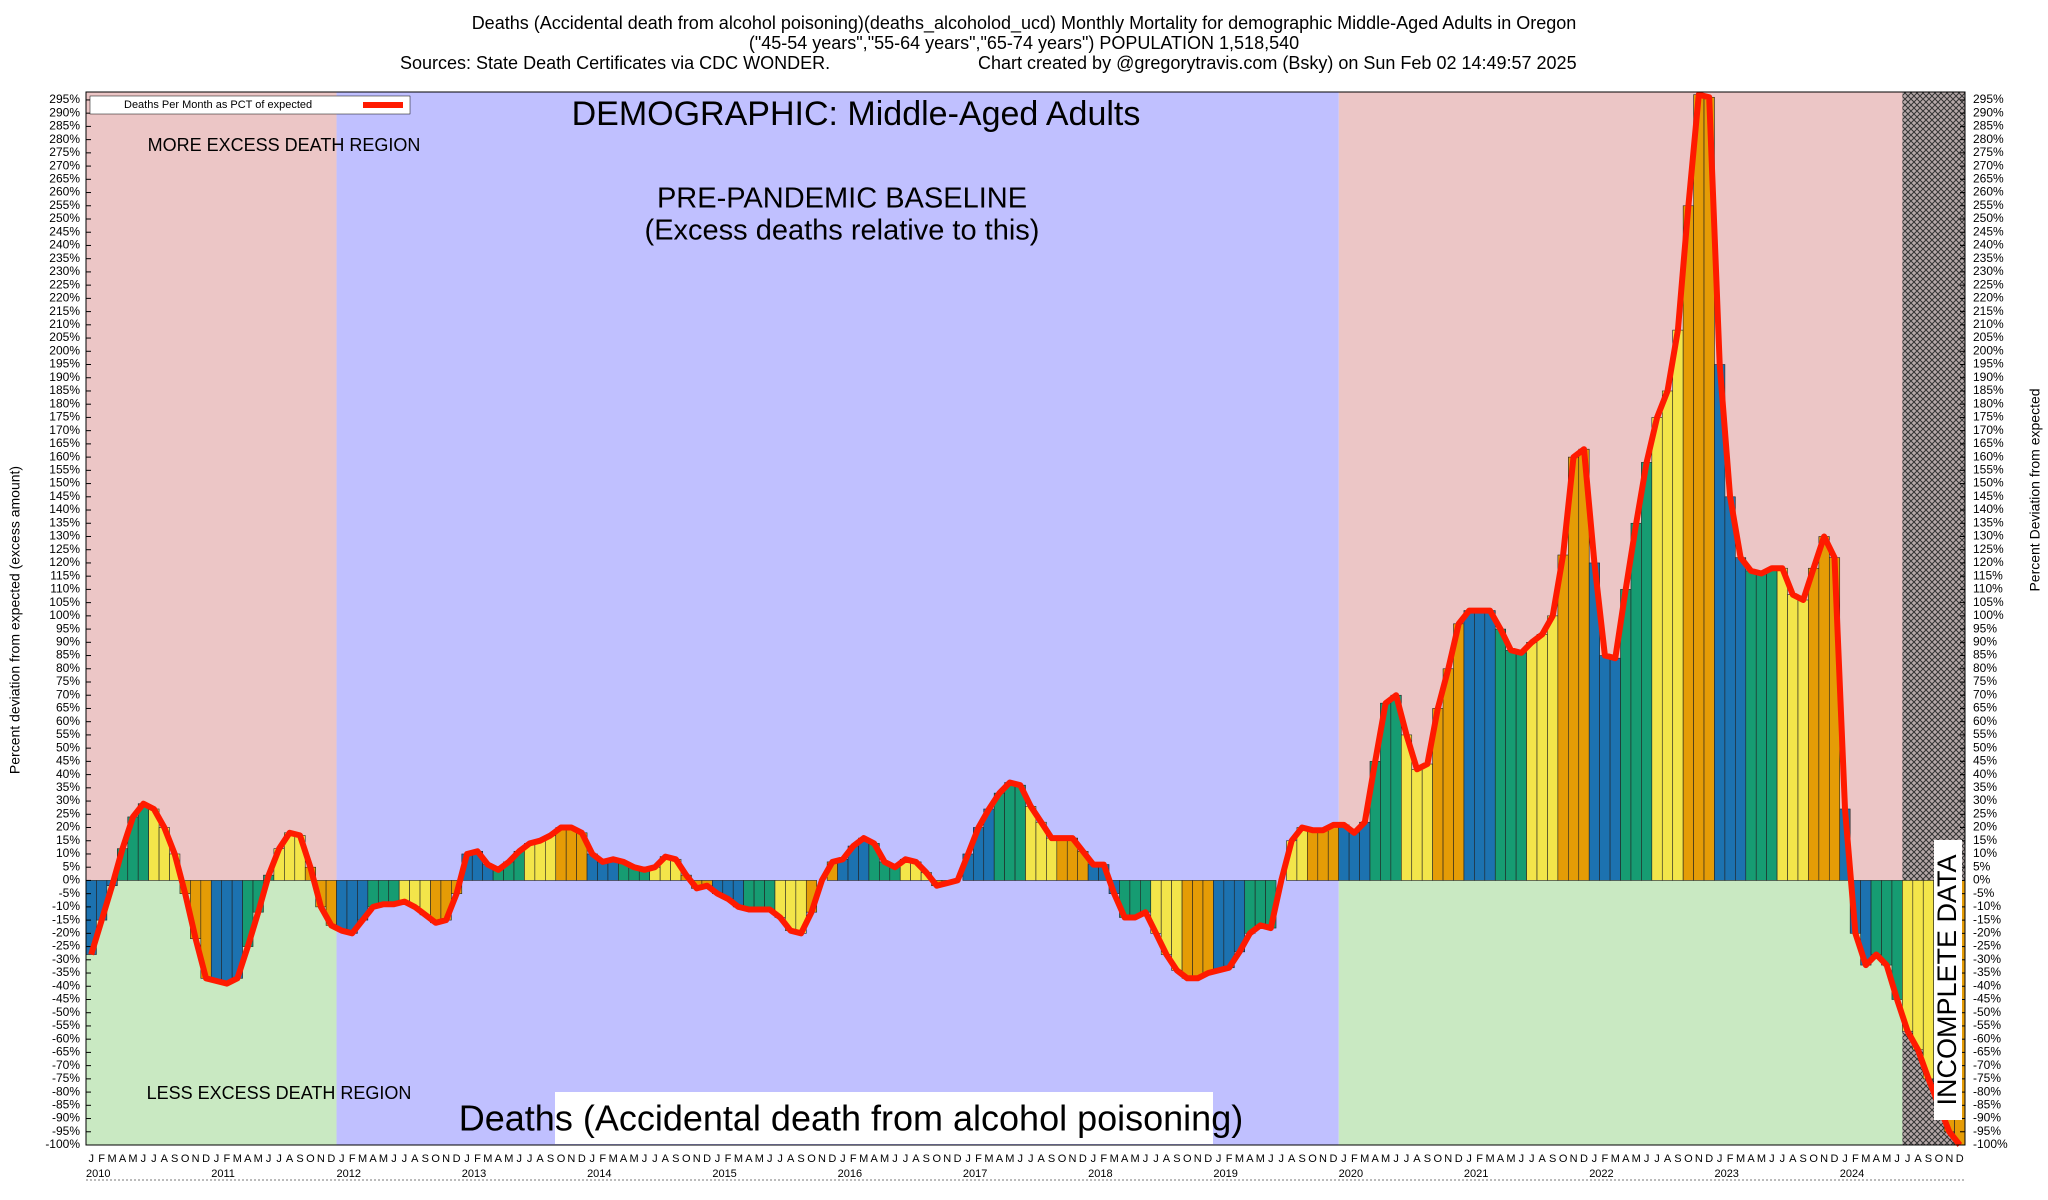 This screenshot has height=1200, width=2048. Describe the element at coordinates (64, 470) in the screenshot. I see `y-tick-label: 155%` at that location.